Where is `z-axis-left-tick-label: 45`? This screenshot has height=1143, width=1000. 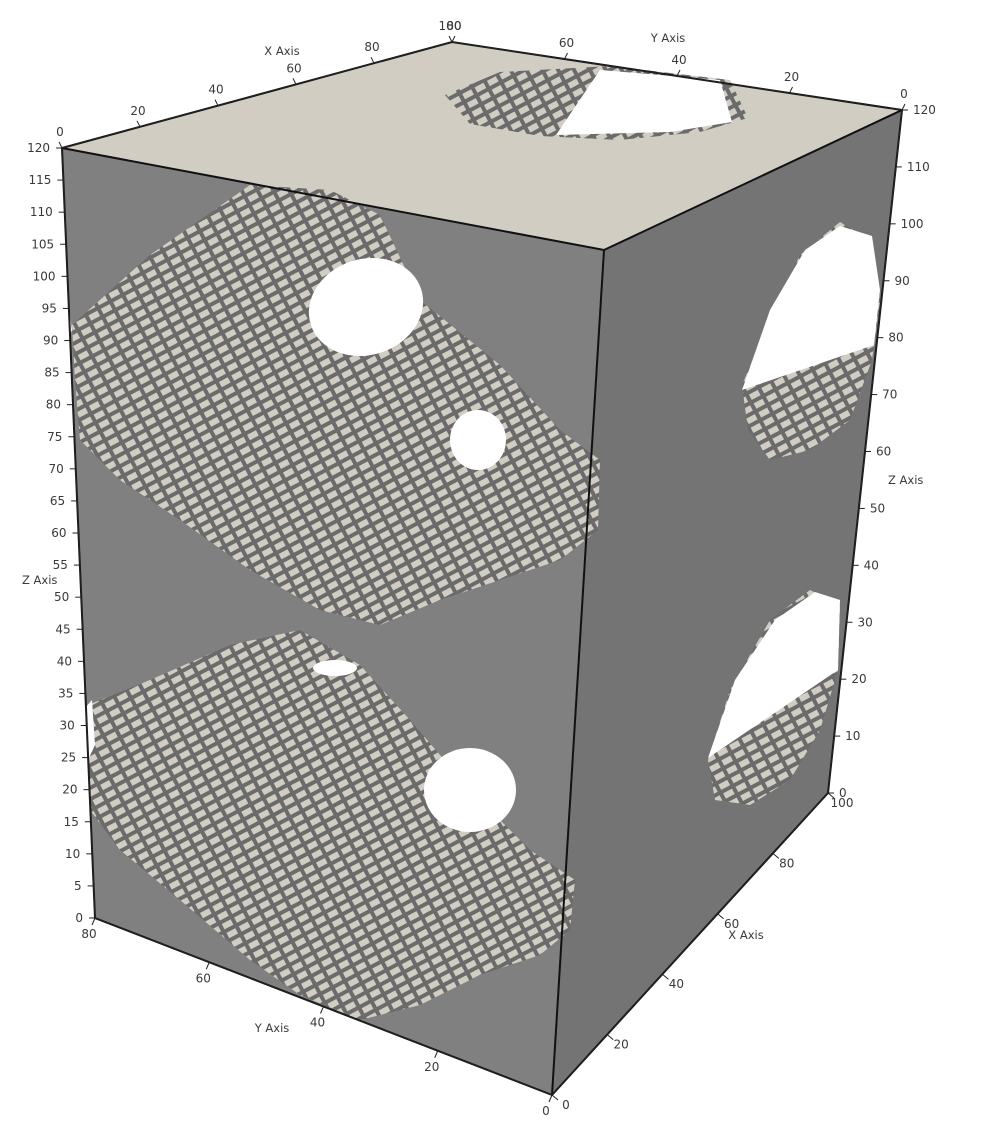 z-axis-left-tick-label: 45 is located at coordinates (62, 629).